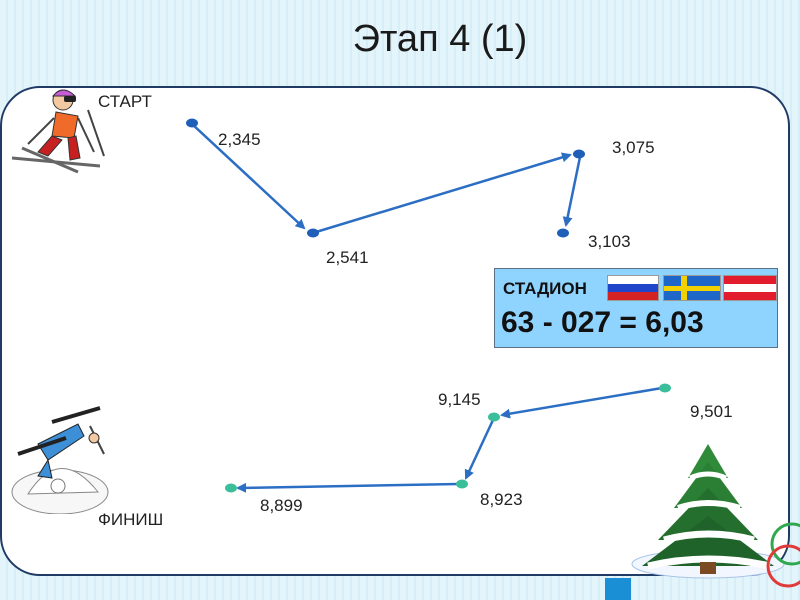  I want to click on route-dot-p1, so click(192, 123).